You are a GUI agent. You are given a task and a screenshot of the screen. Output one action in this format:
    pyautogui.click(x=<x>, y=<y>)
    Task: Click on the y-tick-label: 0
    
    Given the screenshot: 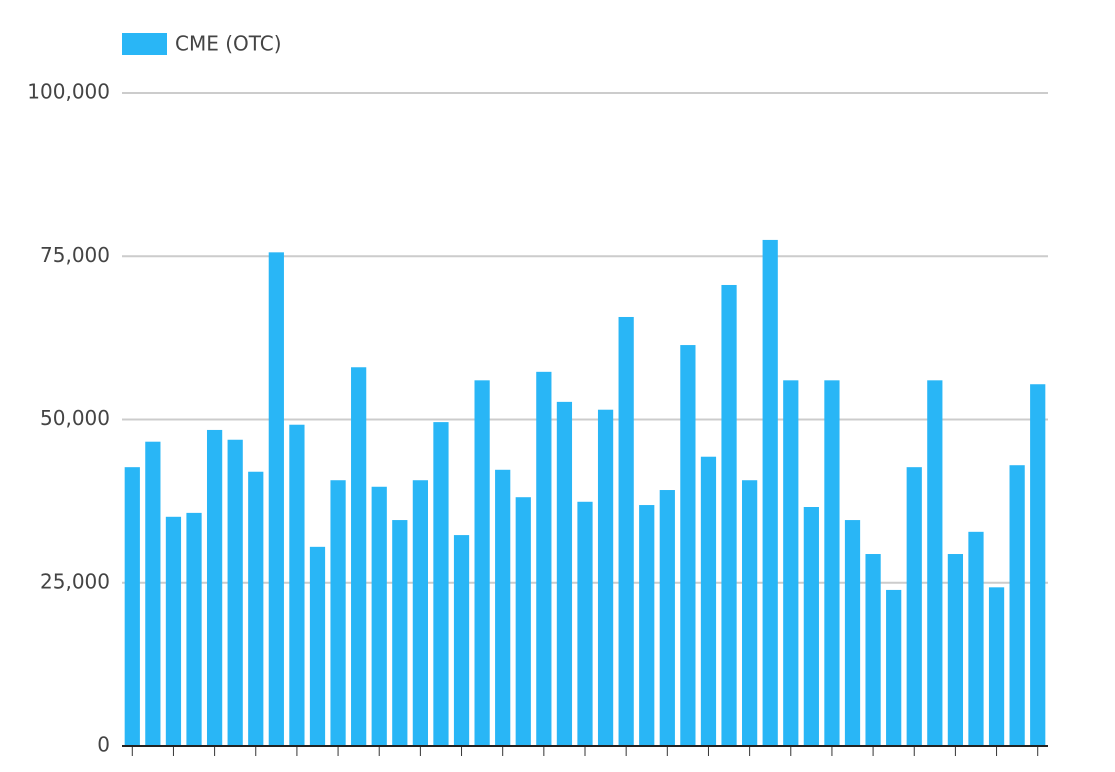 What is the action you would take?
    pyautogui.click(x=103, y=745)
    